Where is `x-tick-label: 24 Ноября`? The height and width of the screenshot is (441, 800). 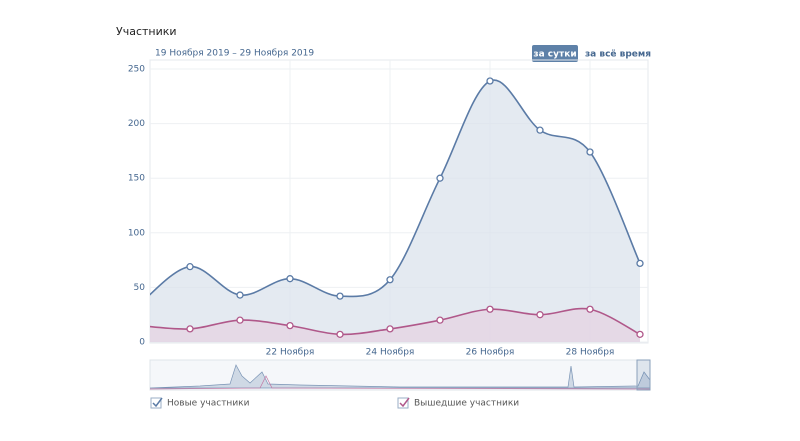
x-tick-label: 24 Ноября is located at coordinates (390, 353).